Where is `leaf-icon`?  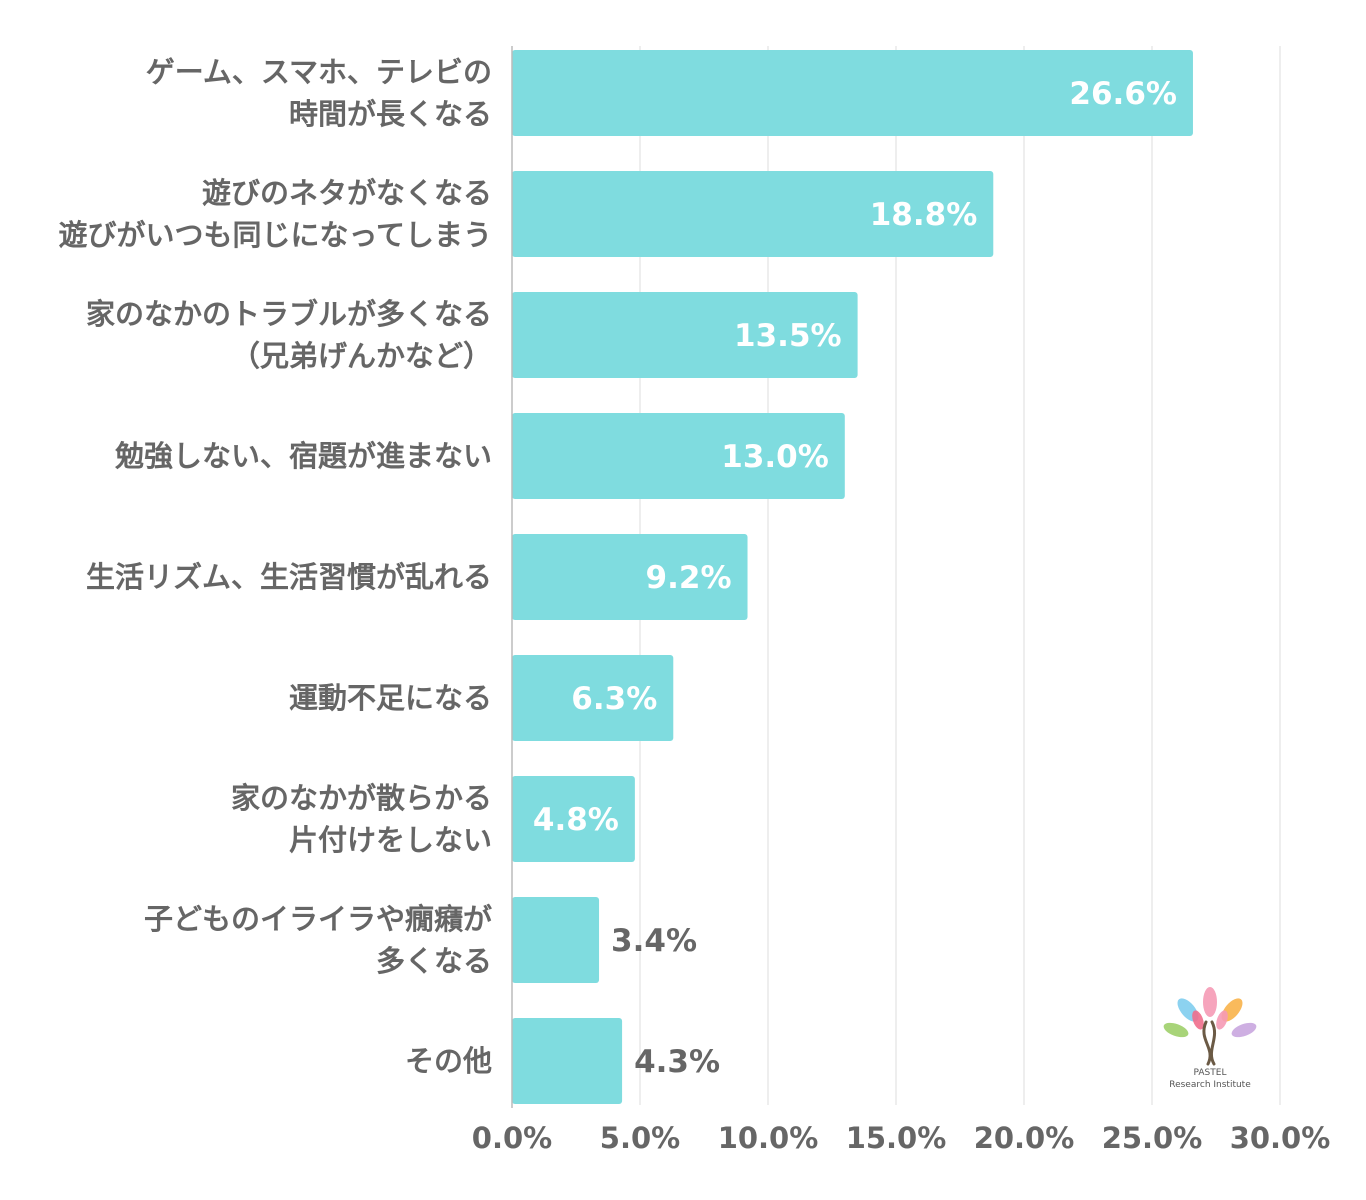 leaf-icon is located at coordinates (1210, 1026).